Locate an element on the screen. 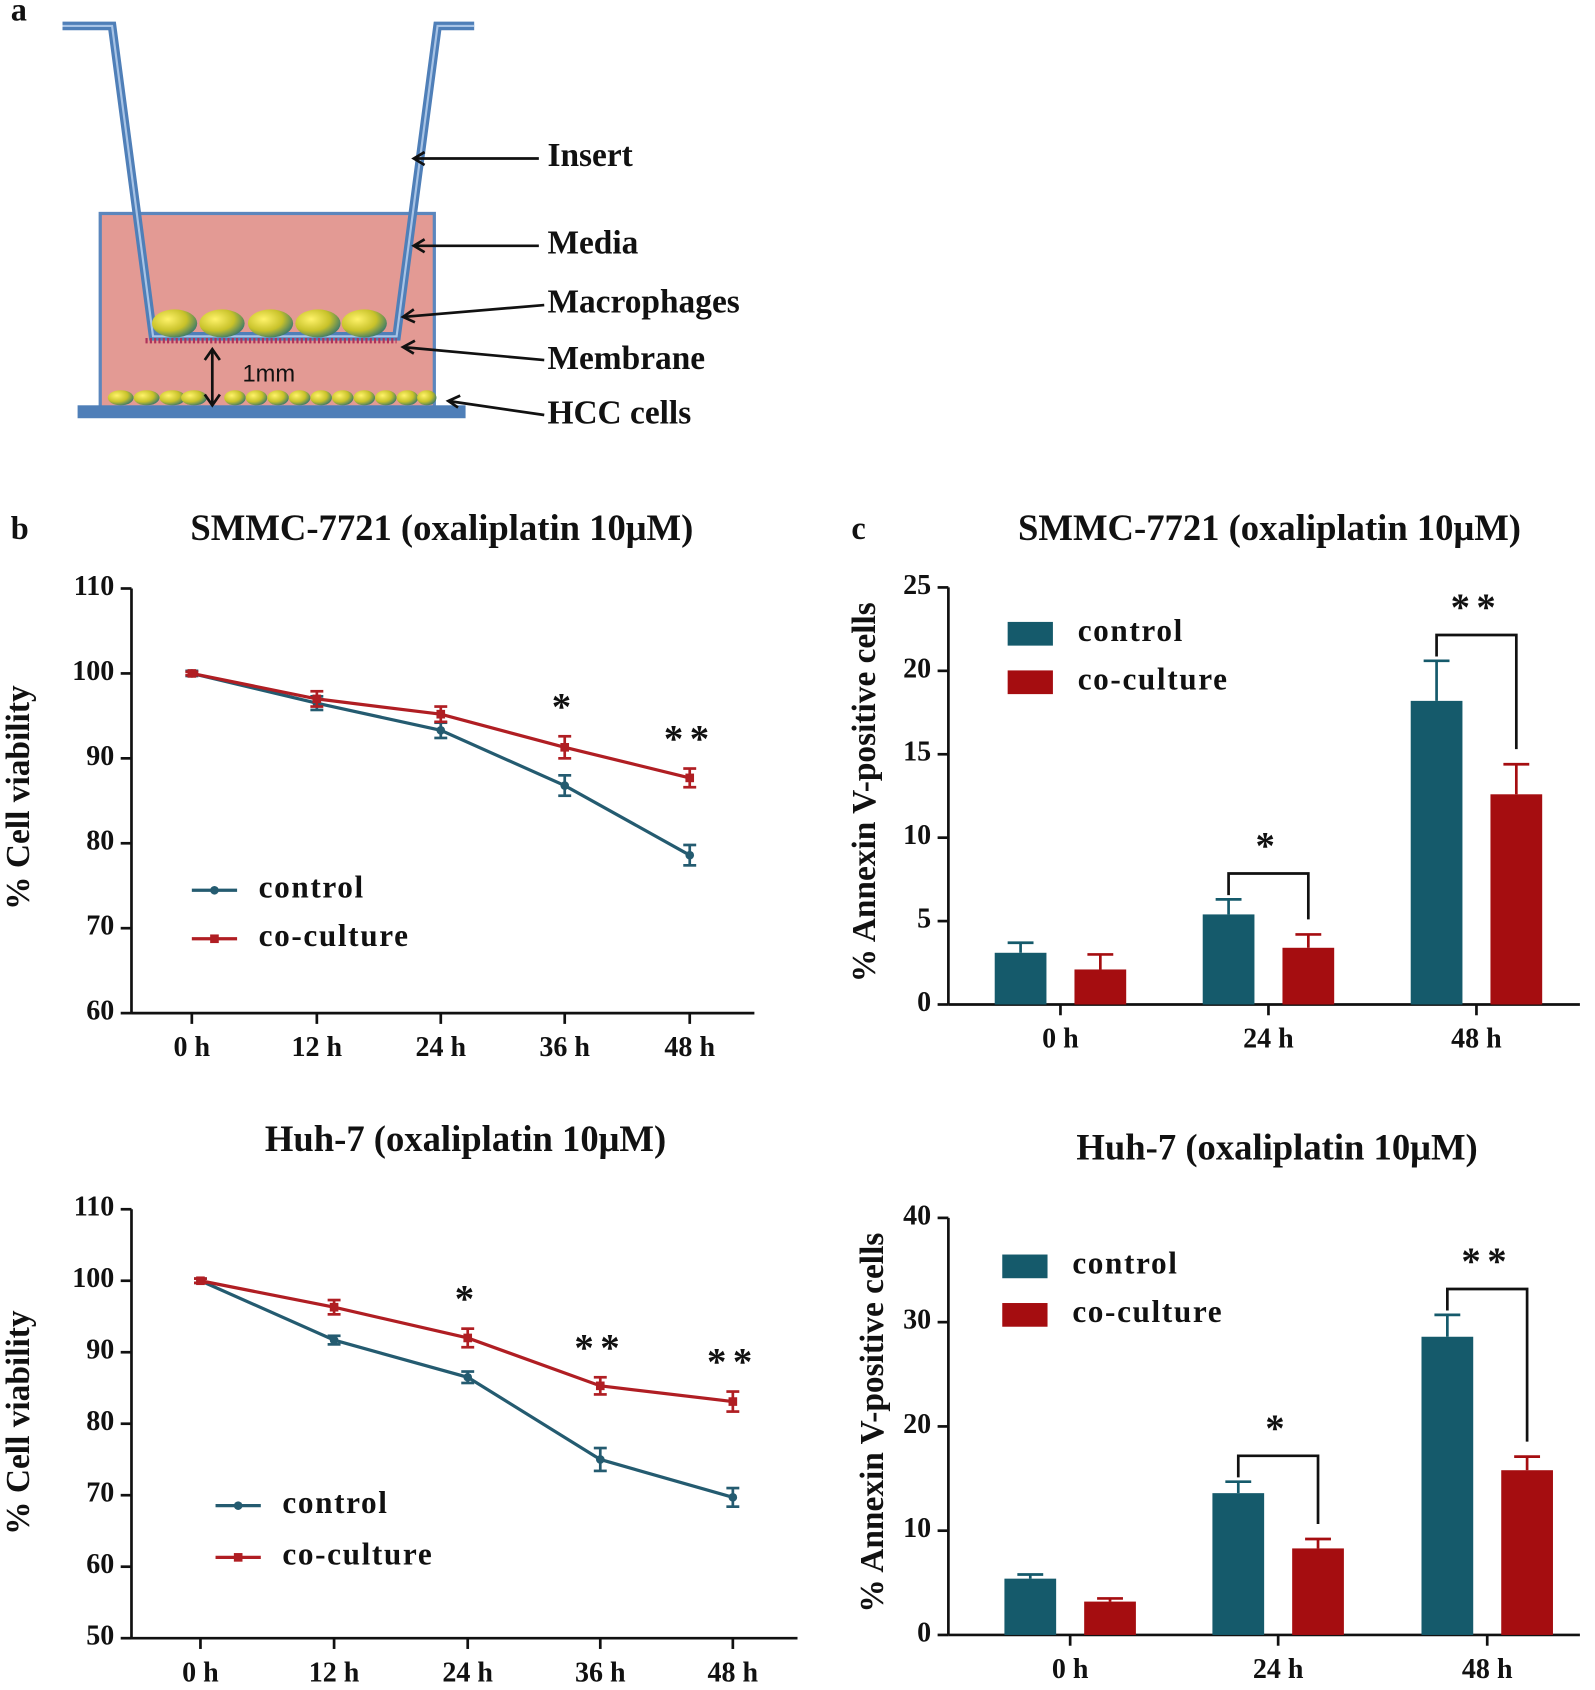  panel-label: c is located at coordinates (858, 528).